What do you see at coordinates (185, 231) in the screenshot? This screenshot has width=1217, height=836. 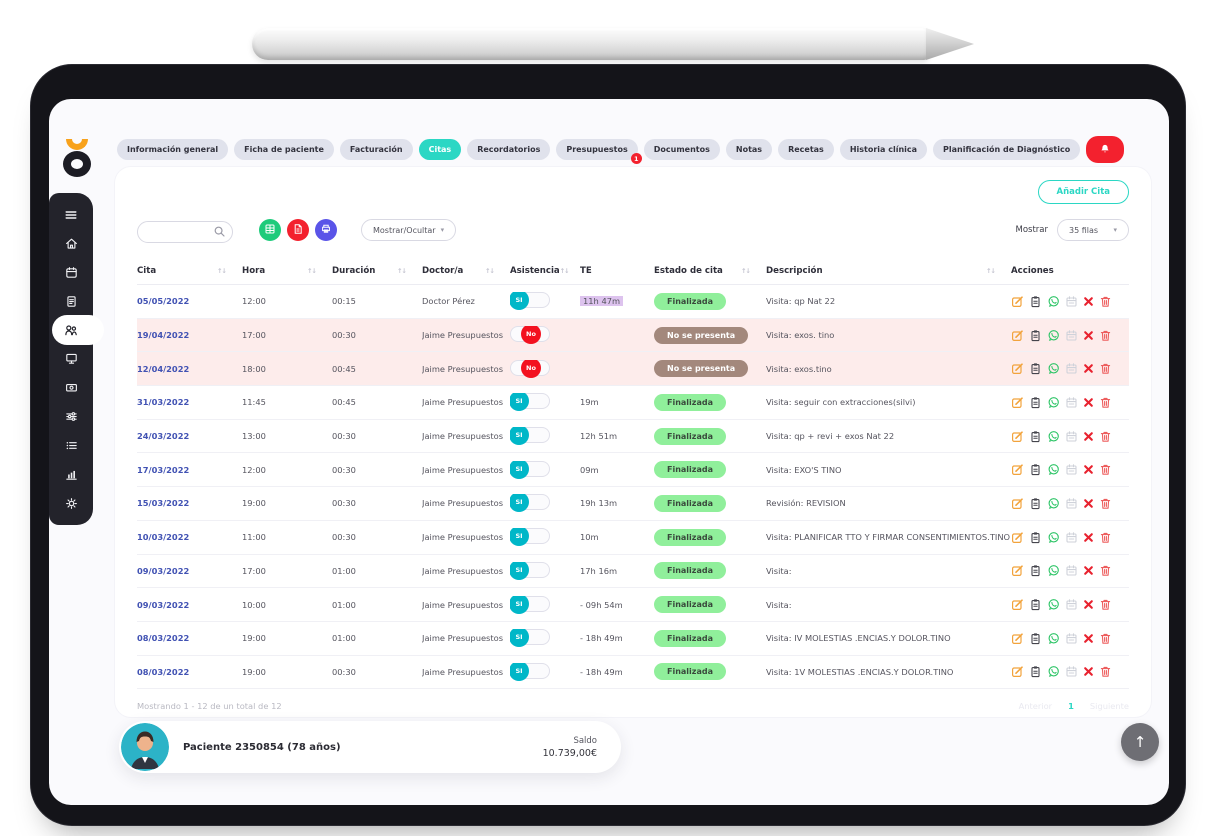 I see `search-input` at bounding box center [185, 231].